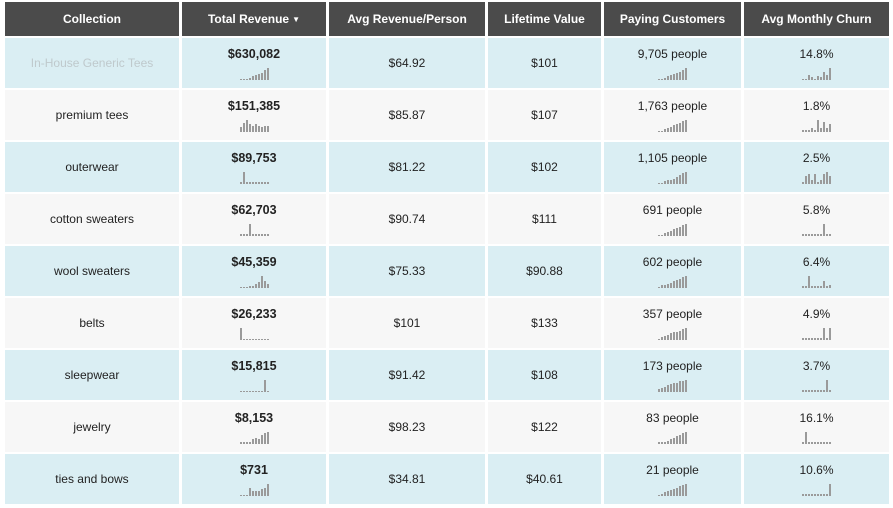 The image size is (893, 508). What do you see at coordinates (544, 323) in the screenshot?
I see `lifetime-value-cell: $133` at bounding box center [544, 323].